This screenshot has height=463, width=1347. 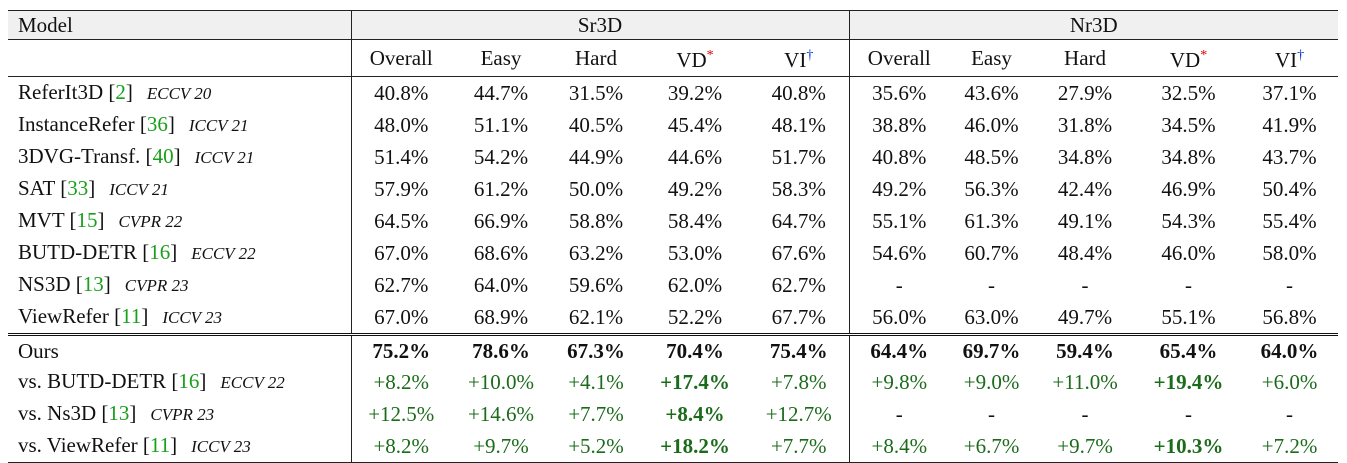 What do you see at coordinates (991, 125) in the screenshot?
I see `value-cell: 46.0%` at bounding box center [991, 125].